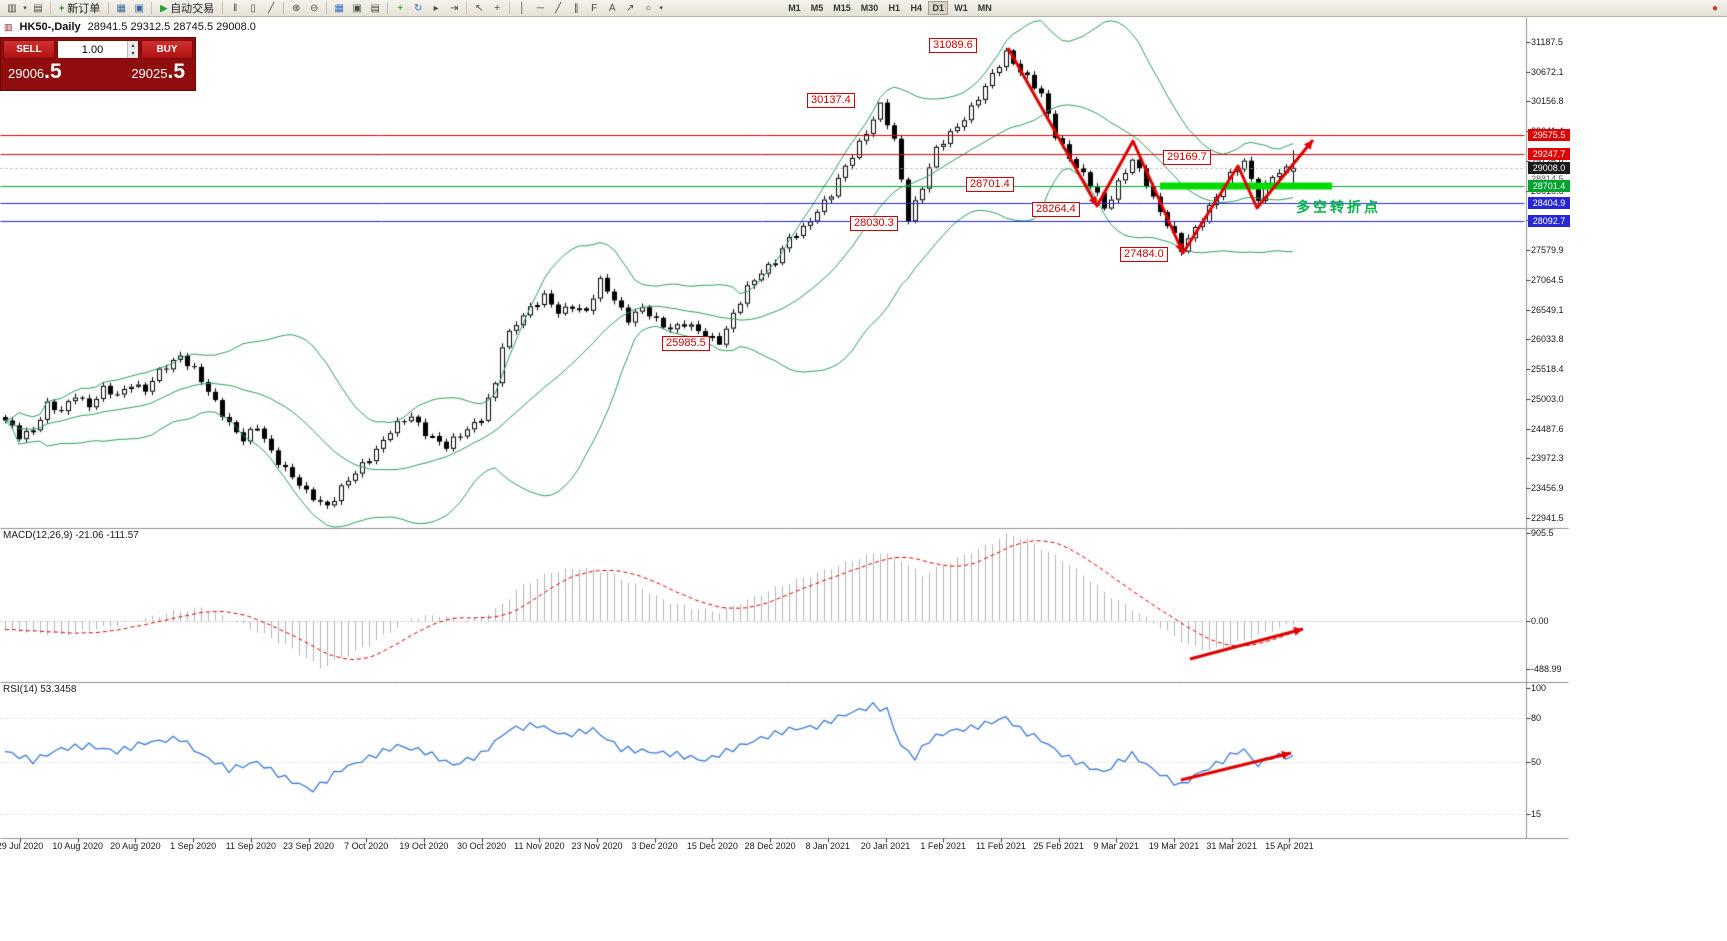  Describe the element at coordinates (1116, 846) in the screenshot. I see `date-label: 9 Mar 2021` at that location.